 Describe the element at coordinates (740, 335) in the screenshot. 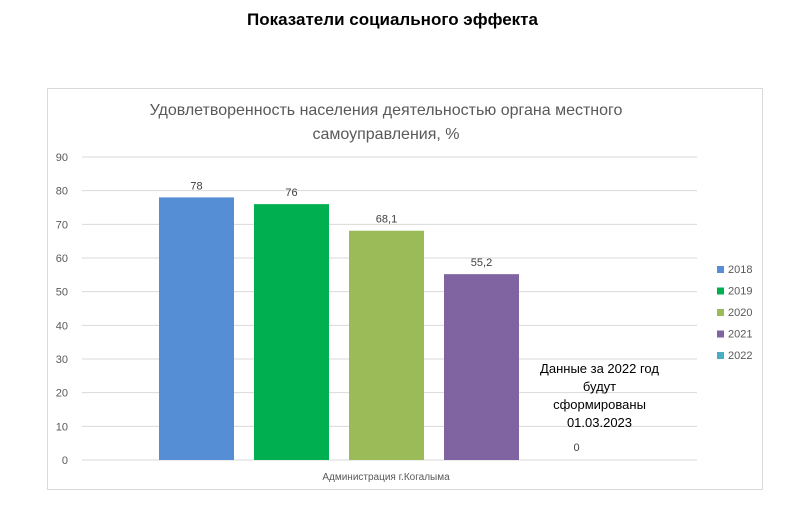

I see `legend-label: 2021` at that location.